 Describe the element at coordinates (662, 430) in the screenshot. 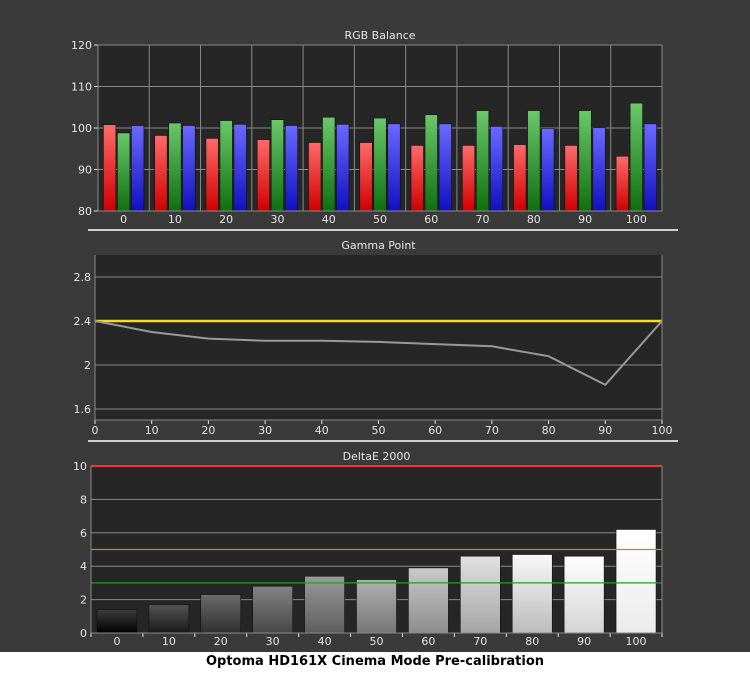

I see `gamma-xtick-label: 100` at that location.